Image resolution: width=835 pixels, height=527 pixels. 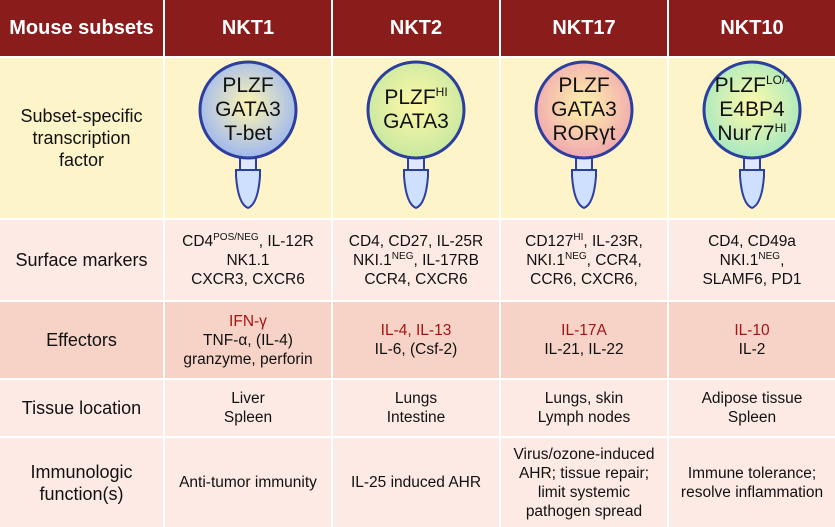 What do you see at coordinates (752, 417) in the screenshot?
I see `text-segment: Spleen` at bounding box center [752, 417].